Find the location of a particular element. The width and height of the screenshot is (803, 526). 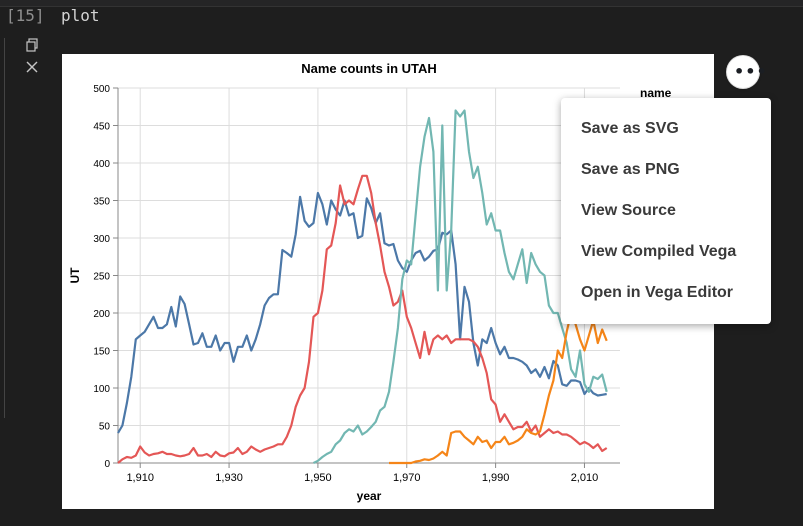

code-input: plot is located at coordinates (80, 15).